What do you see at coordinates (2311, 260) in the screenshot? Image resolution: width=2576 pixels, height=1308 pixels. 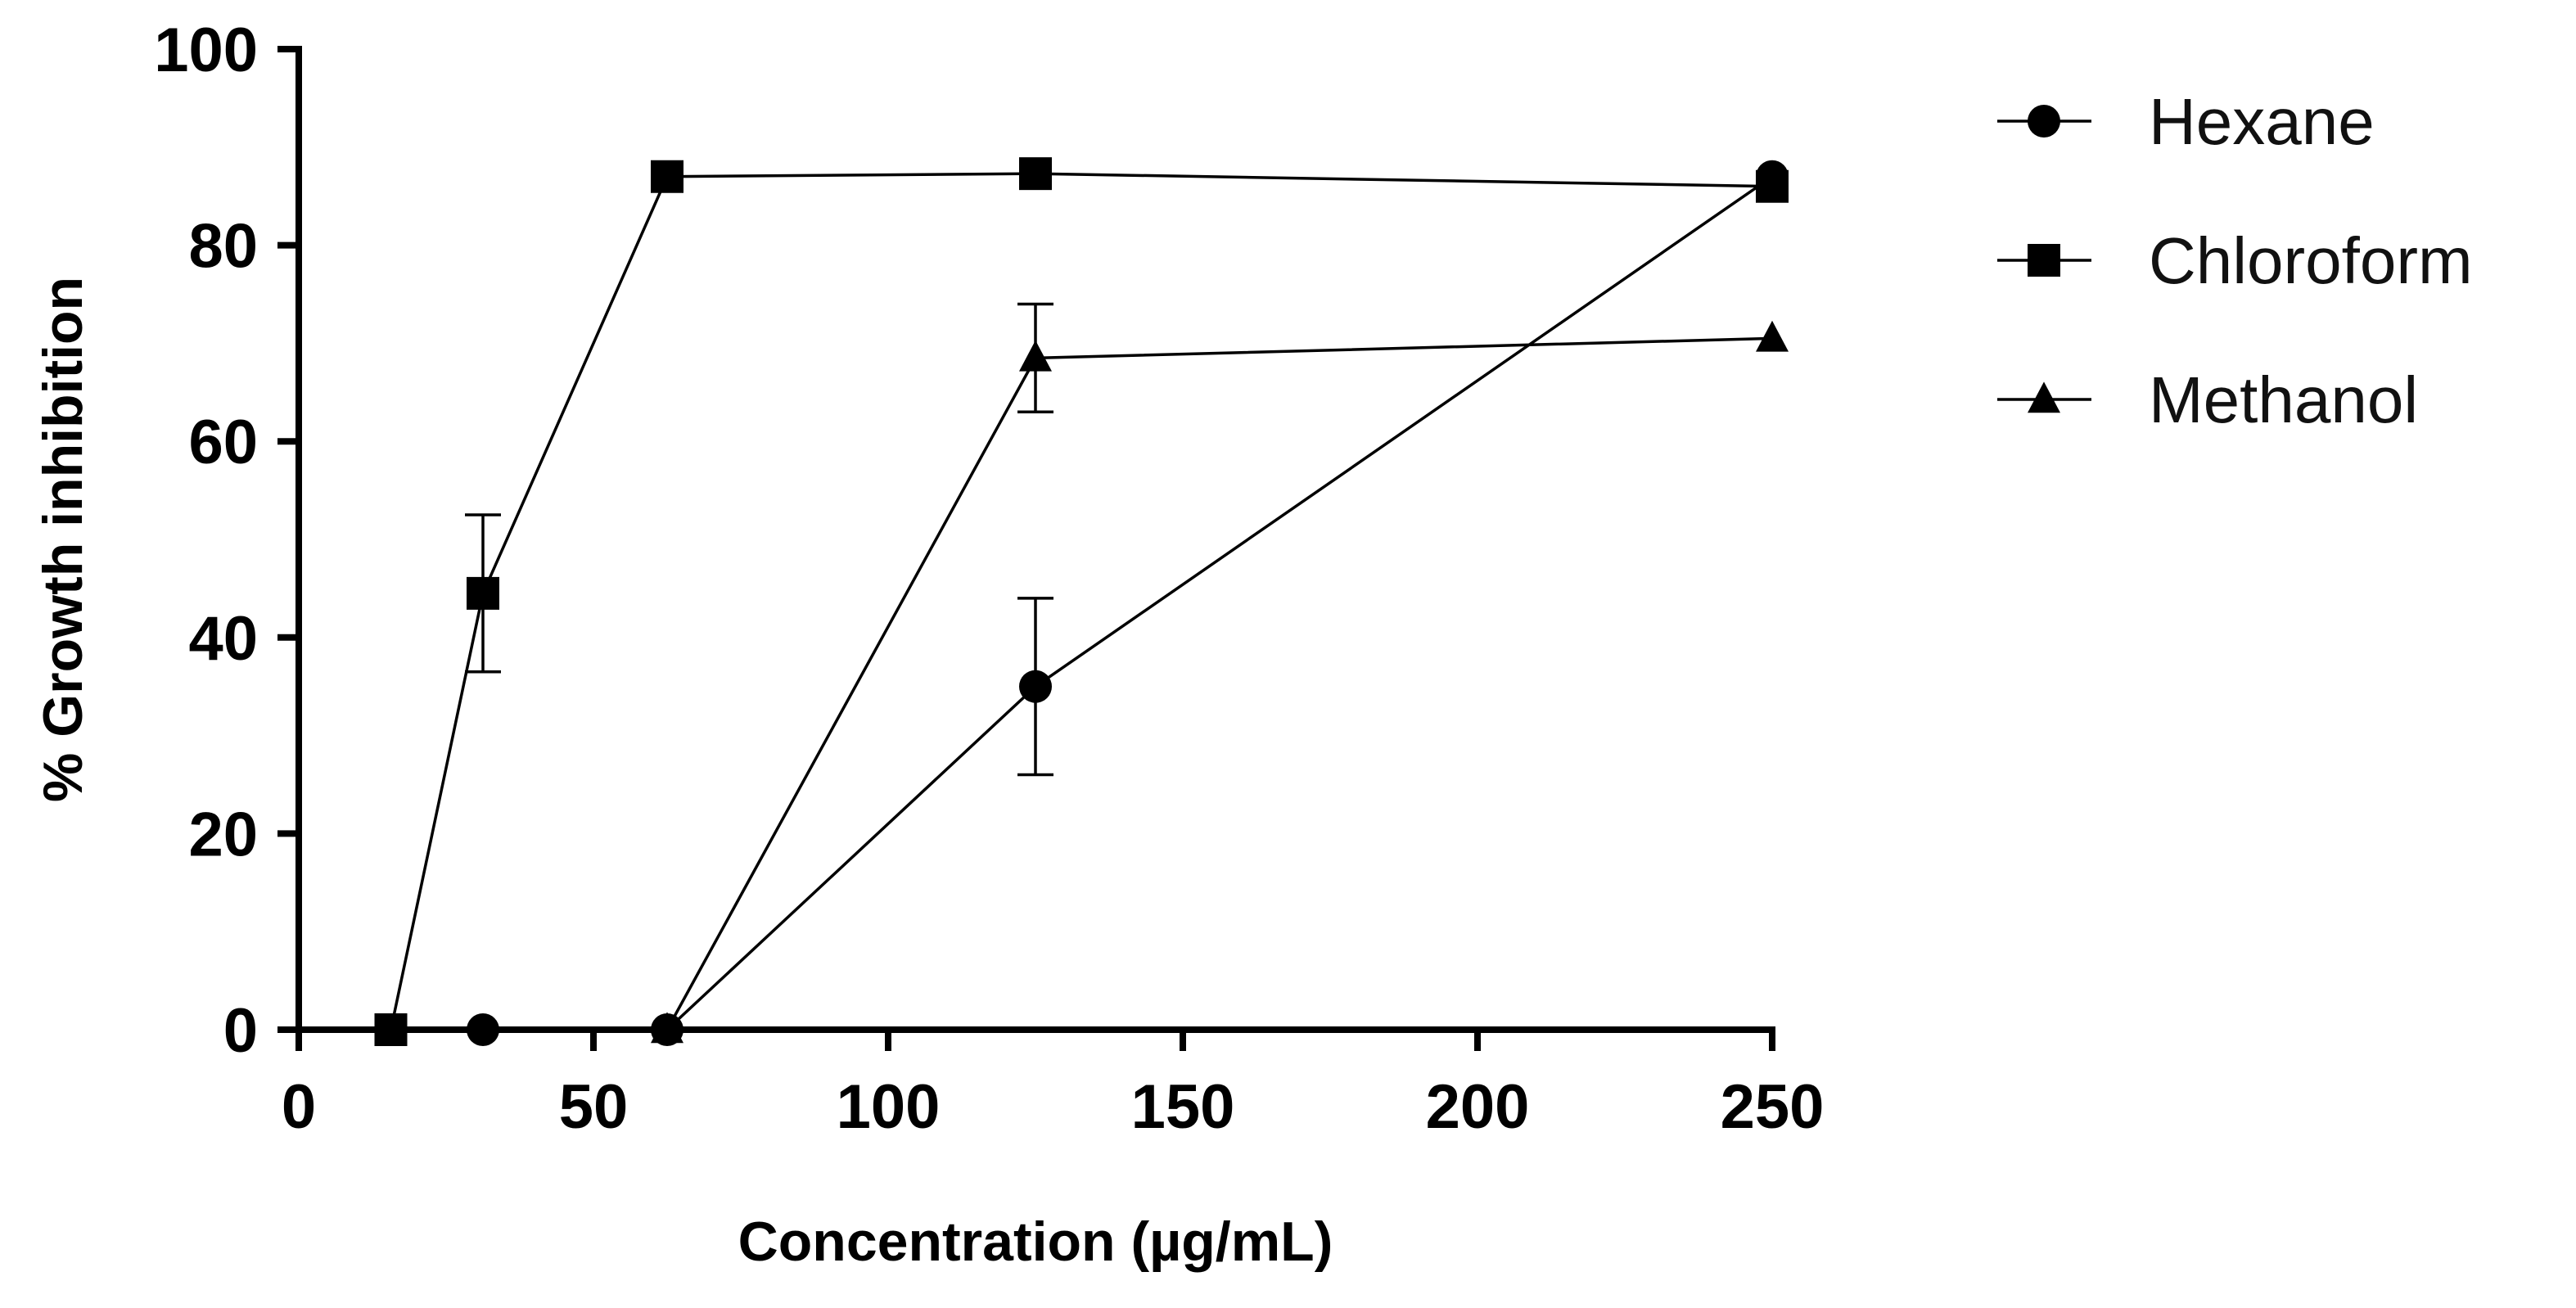 I see `legend-label: Chloroform` at bounding box center [2311, 260].